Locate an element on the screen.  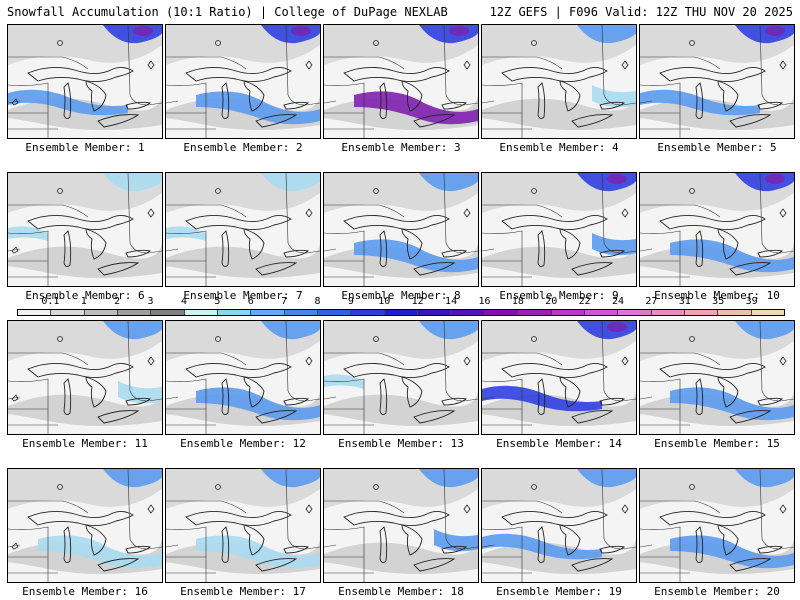
colorbar-tick-label: 1 is located at coordinates (83, 301).